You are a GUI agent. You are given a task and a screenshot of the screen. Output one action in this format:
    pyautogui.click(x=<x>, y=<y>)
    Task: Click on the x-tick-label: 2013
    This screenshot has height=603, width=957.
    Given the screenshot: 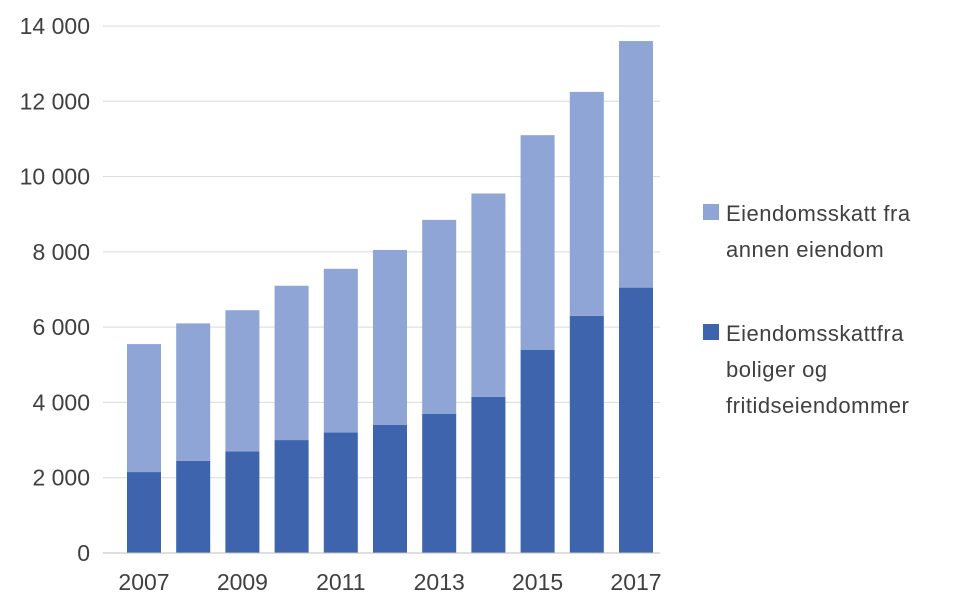 What is the action you would take?
    pyautogui.click(x=439, y=582)
    